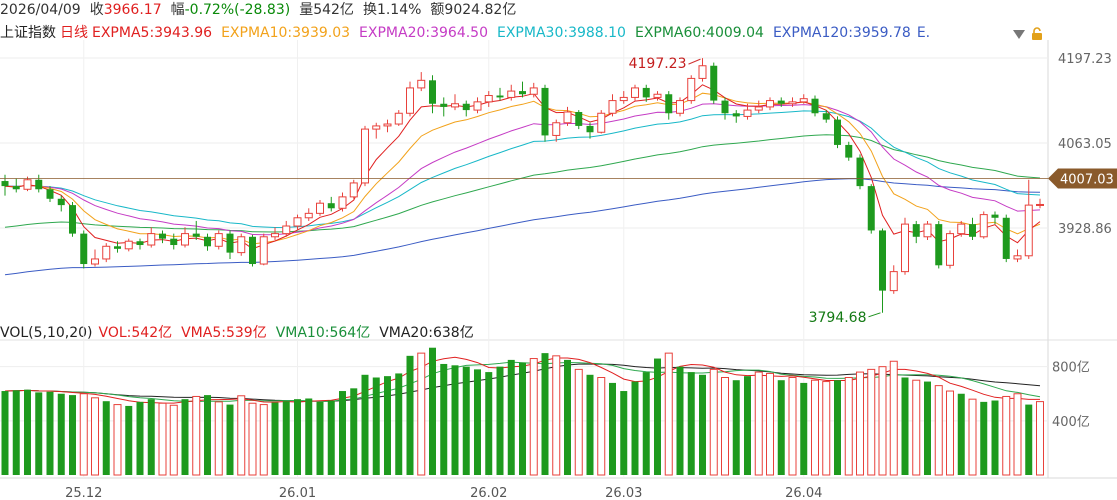 This screenshot has height=500, width=1117. I want to click on ema10-label: EXPMA10:3939.03, so click(286, 33).